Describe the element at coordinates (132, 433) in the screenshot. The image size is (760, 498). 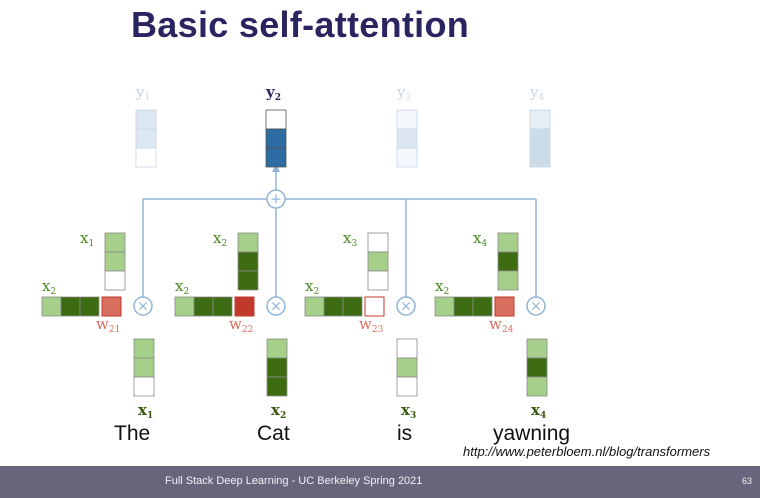
I see `word-the: The` at that location.